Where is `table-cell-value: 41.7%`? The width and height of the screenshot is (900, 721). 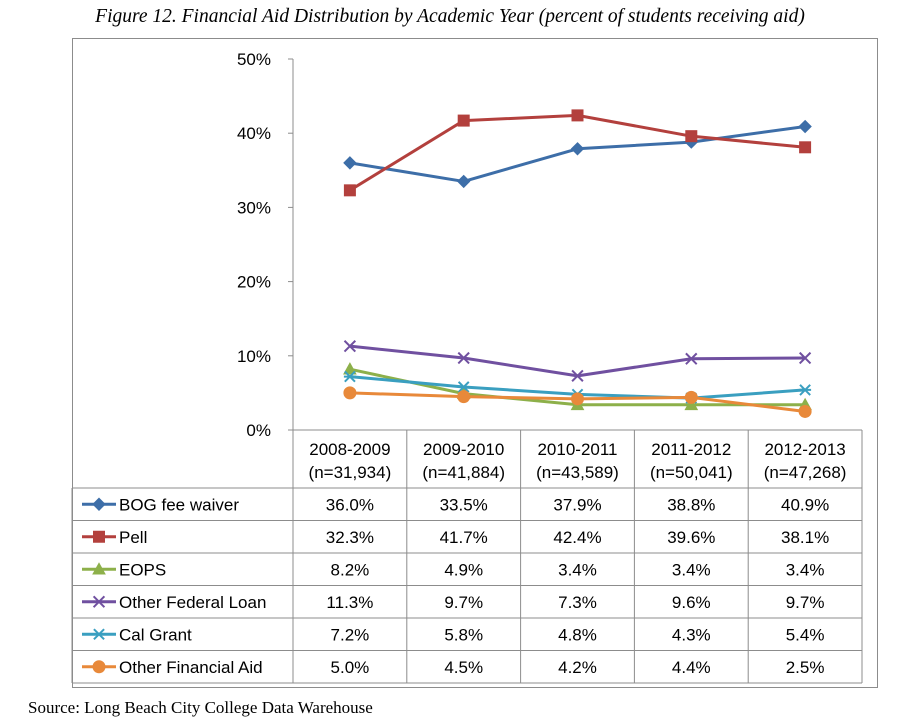
table-cell-value: 41.7% is located at coordinates (464, 537).